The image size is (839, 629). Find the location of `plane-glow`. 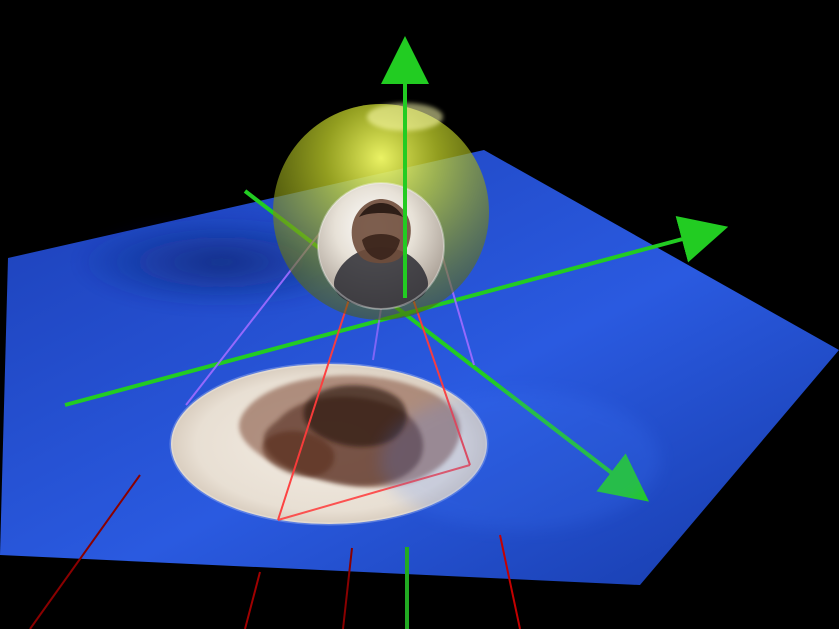

plane-glow is located at coordinates (520, 460).